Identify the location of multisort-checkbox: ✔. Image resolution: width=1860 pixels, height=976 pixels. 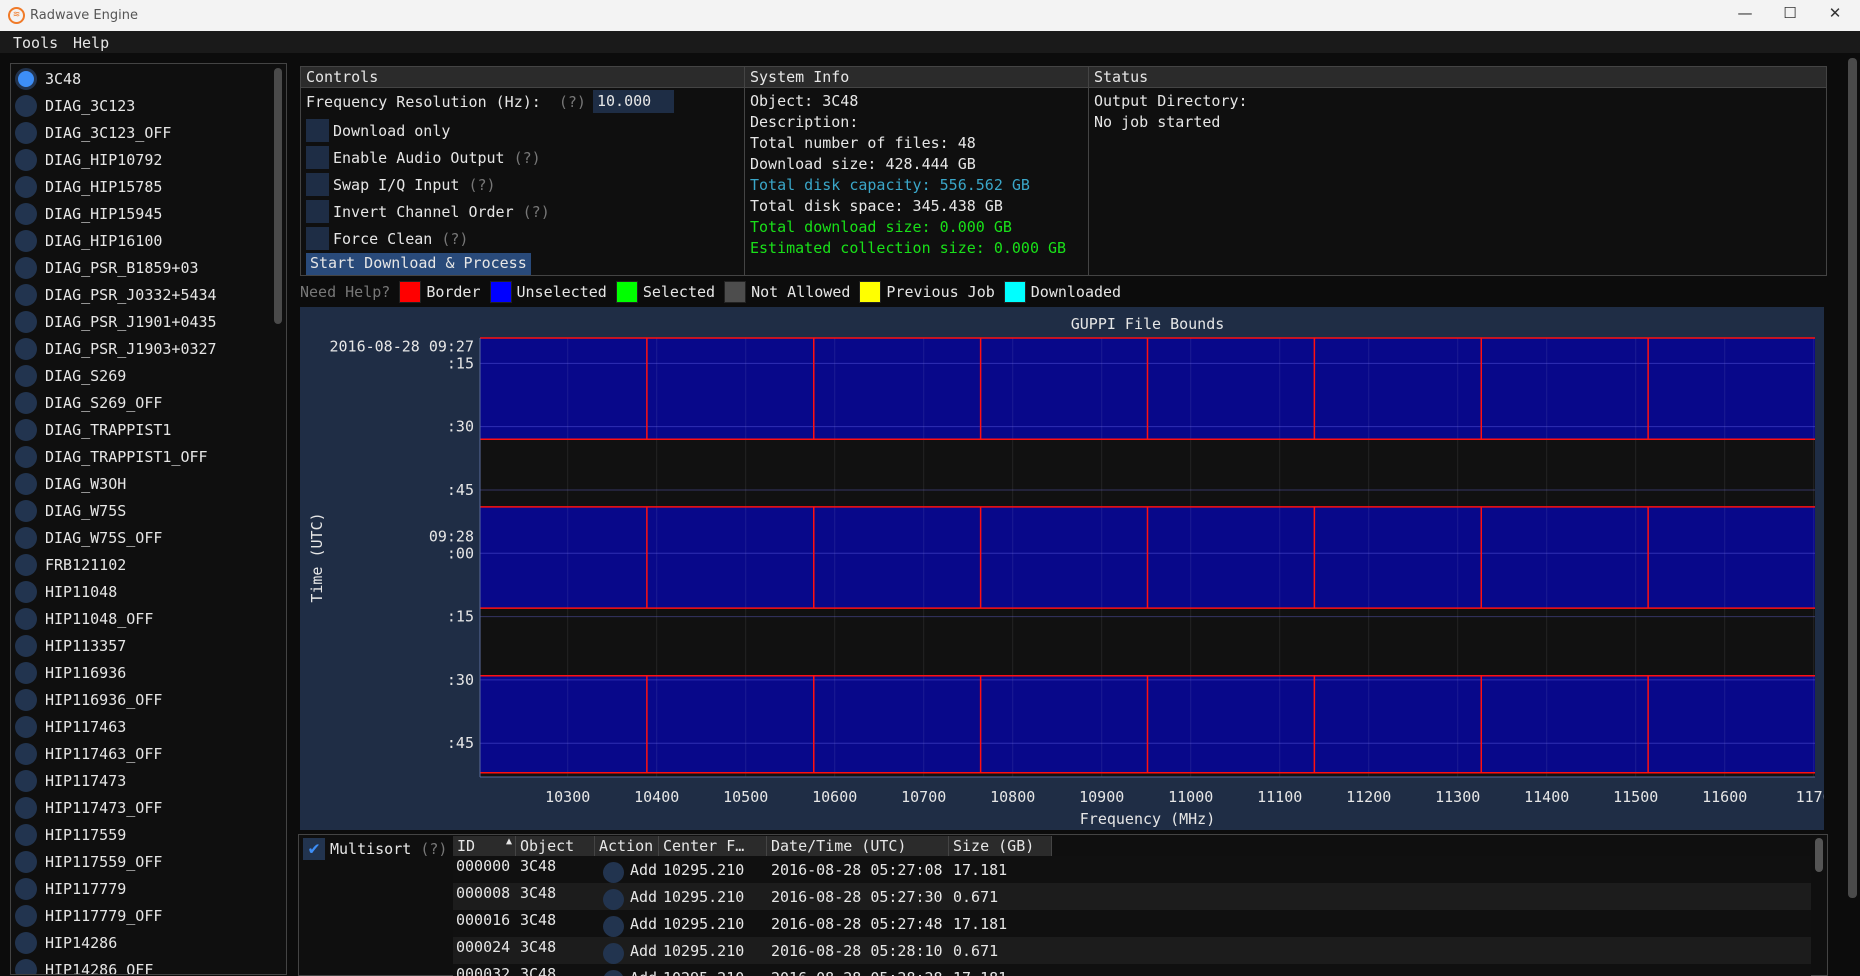
(314, 849).